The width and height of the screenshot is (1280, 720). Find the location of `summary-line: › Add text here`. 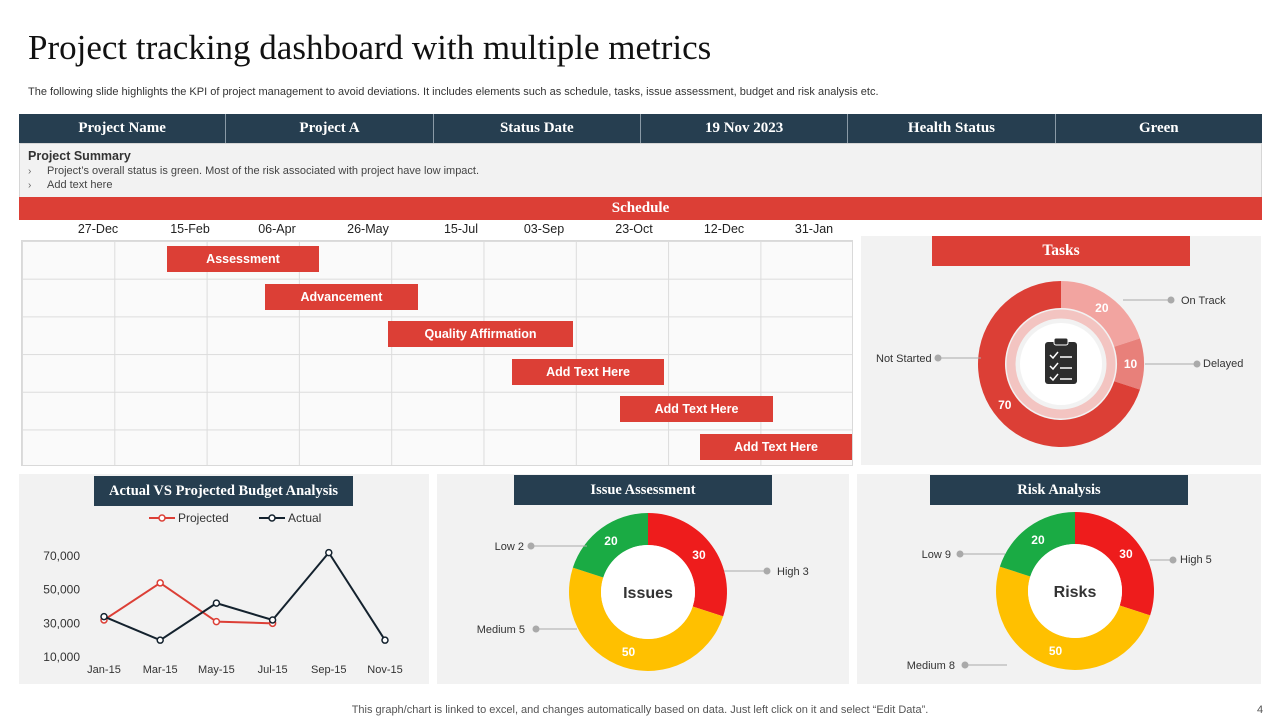

summary-line: › Add text here is located at coordinates (70, 185).